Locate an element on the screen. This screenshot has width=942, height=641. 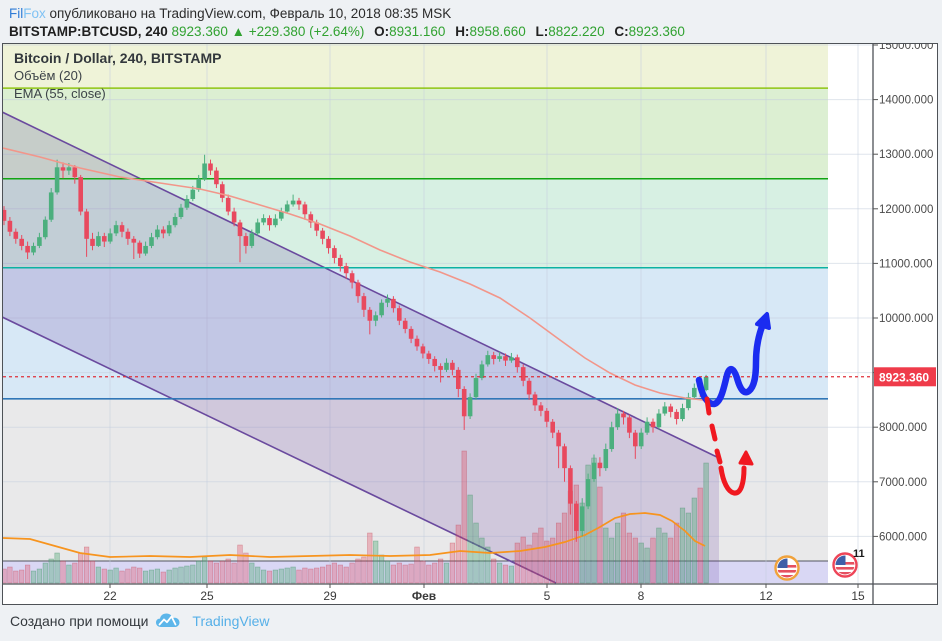
time-tick-label: 25 is located at coordinates (207, 596).